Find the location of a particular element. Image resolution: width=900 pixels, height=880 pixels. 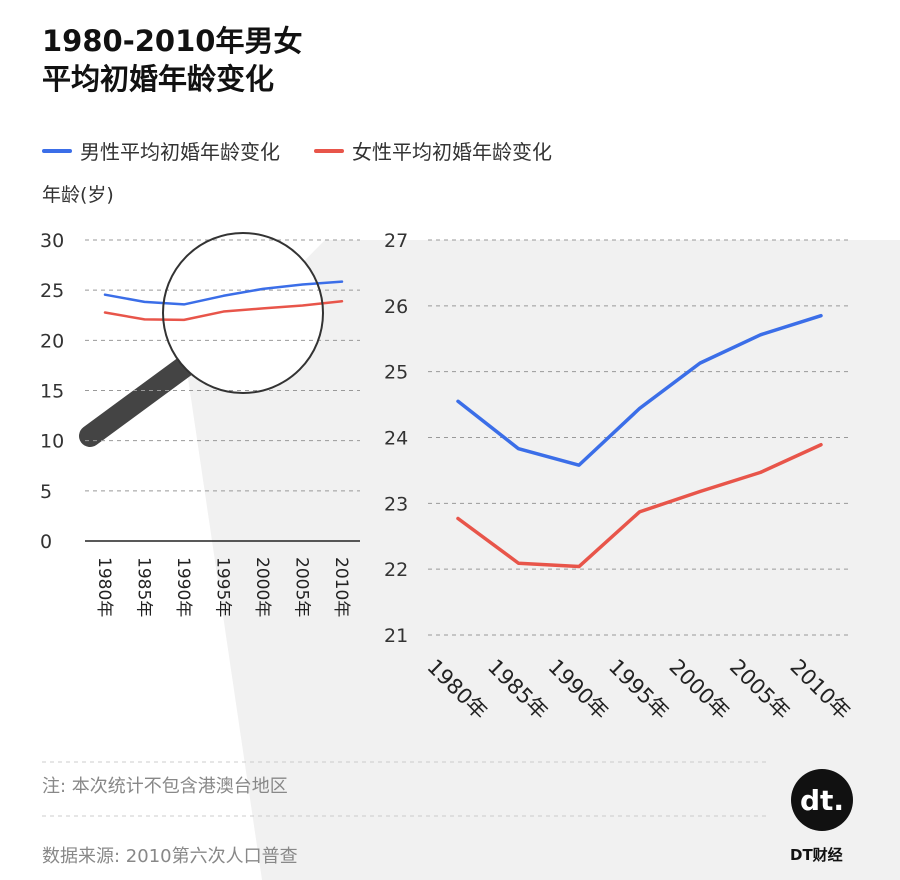

x-tick-label: 2000年 is located at coordinates (262, 587).